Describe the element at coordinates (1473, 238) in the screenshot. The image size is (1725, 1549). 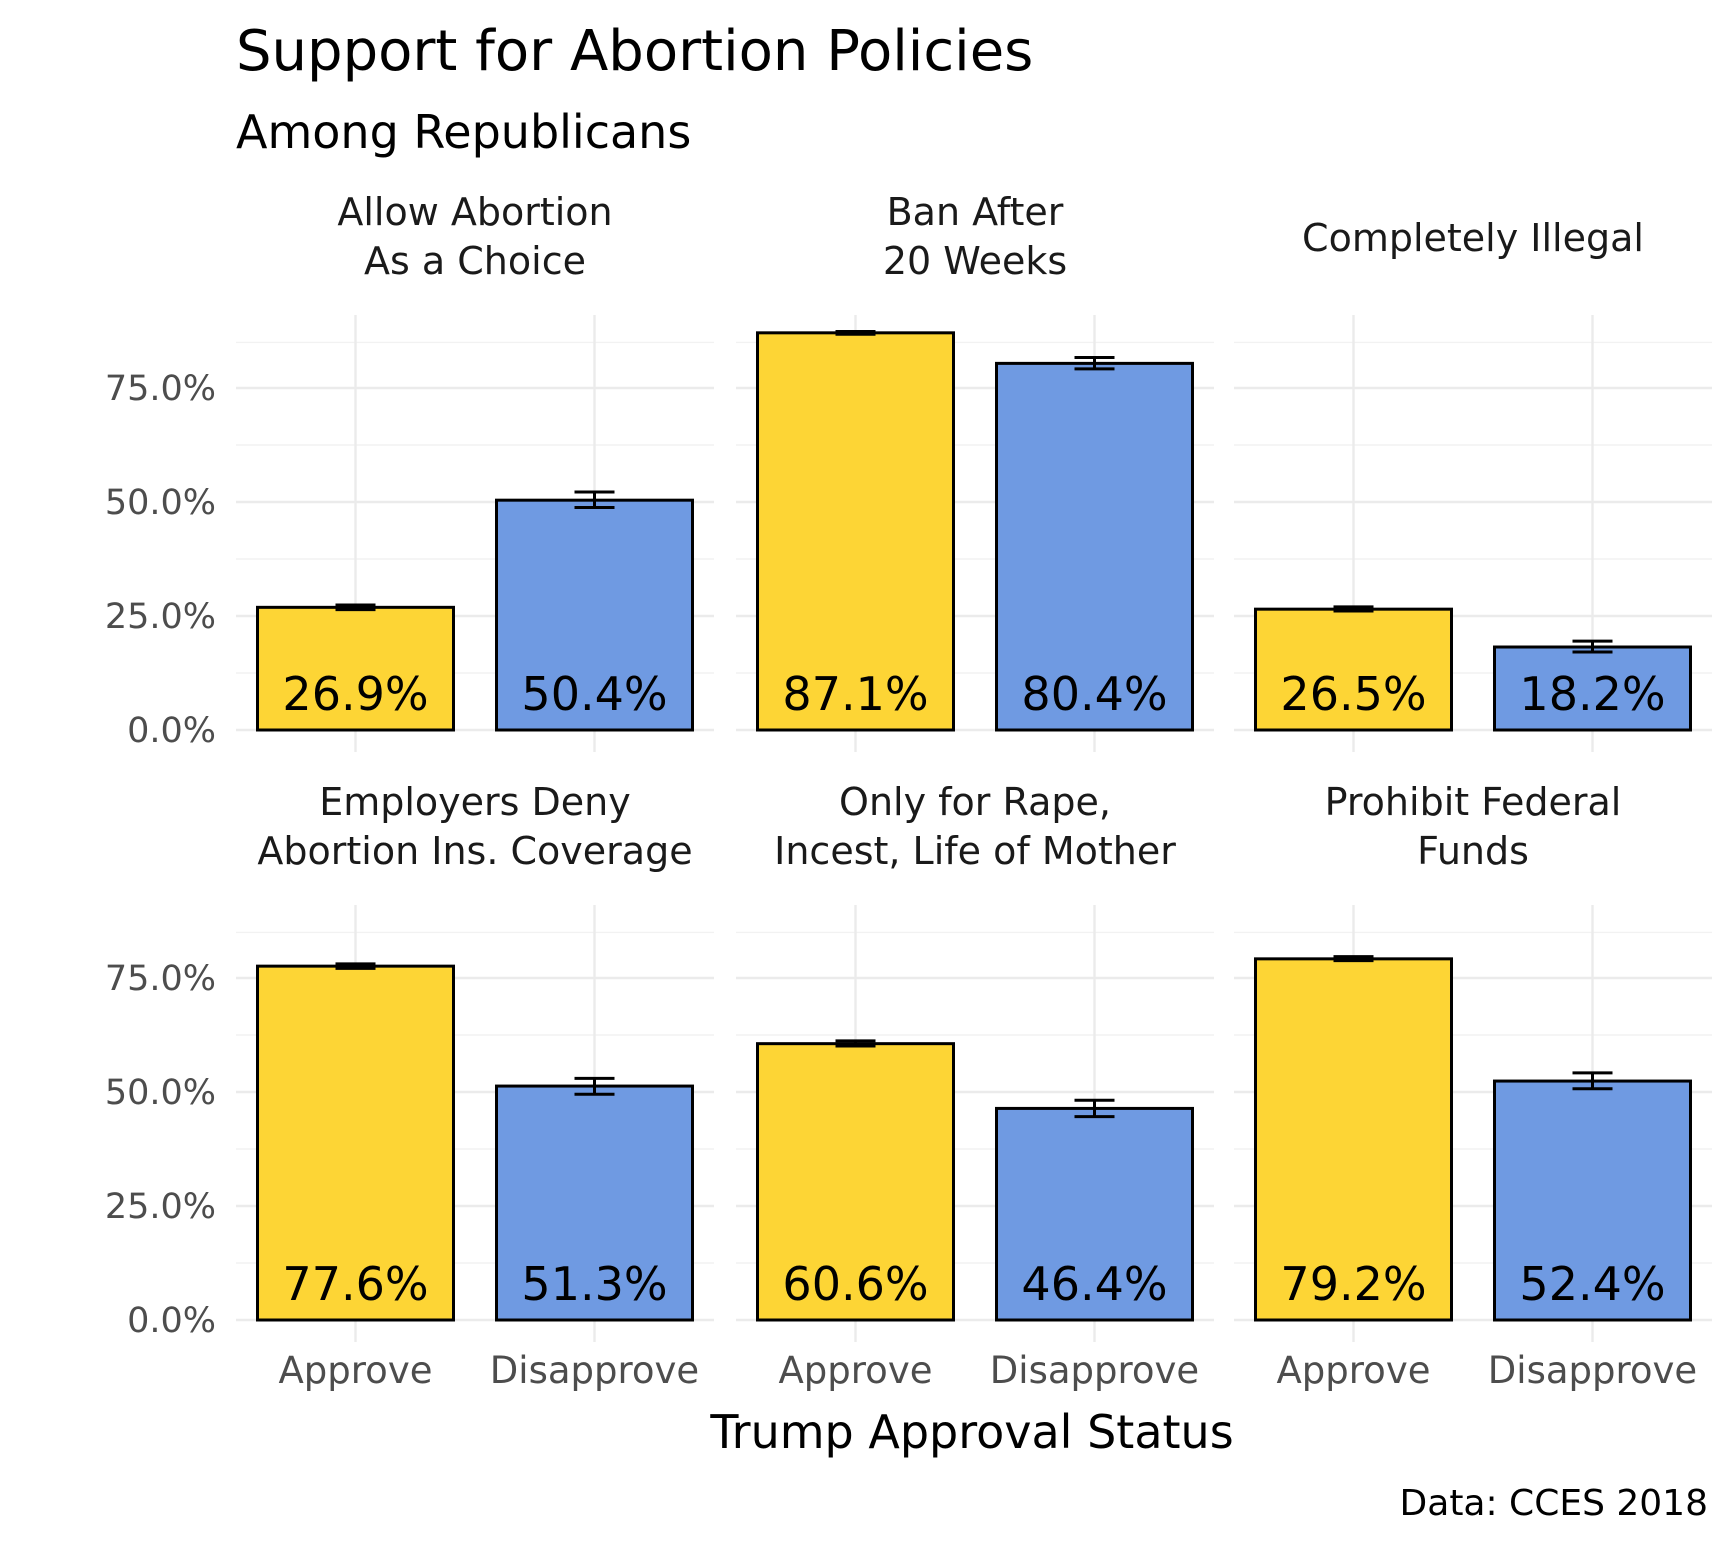
I see `facet-title: Completely Illegal` at that location.